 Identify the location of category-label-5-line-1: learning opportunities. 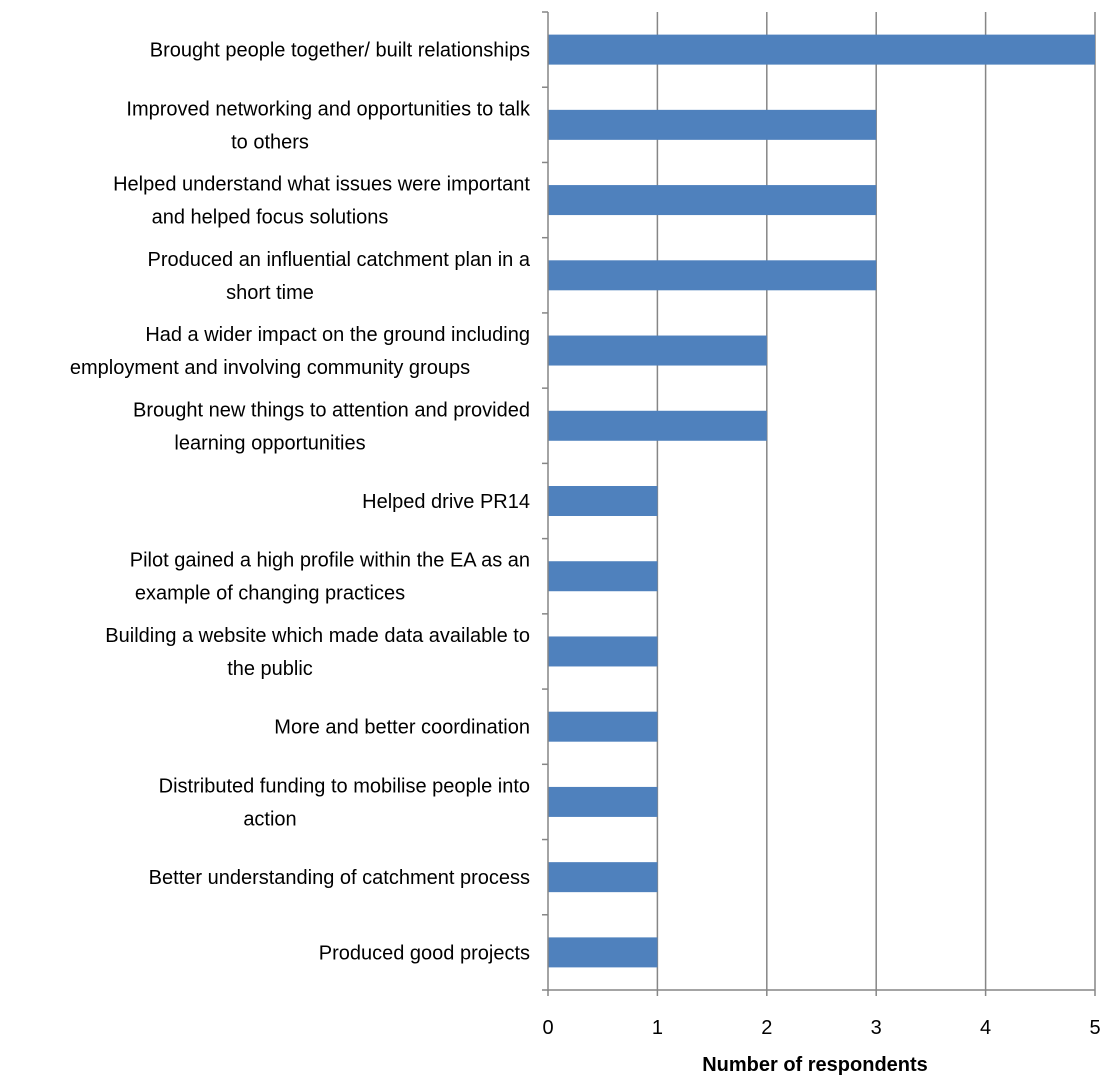
(269, 443).